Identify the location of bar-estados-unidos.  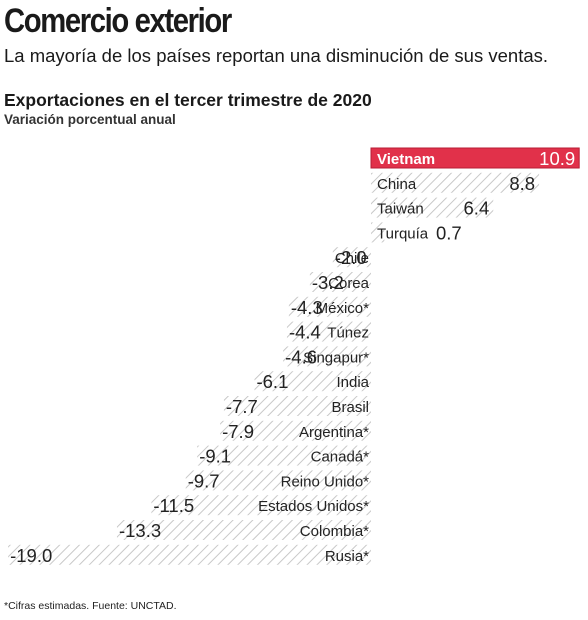
(261, 505).